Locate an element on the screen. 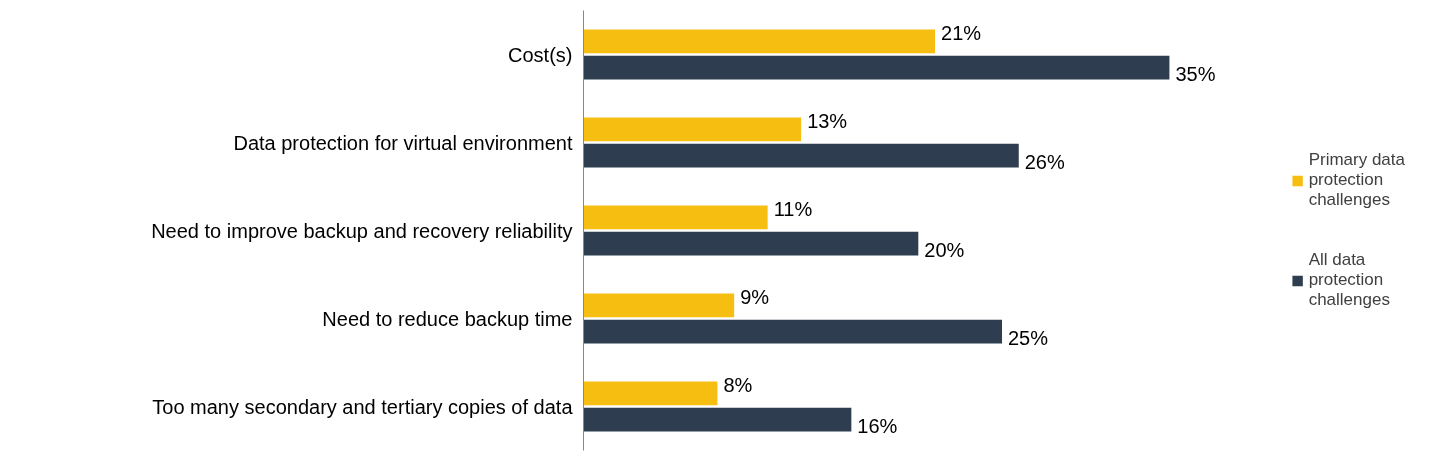 The width and height of the screenshot is (1431, 466). data-label: 11% is located at coordinates (793, 209).